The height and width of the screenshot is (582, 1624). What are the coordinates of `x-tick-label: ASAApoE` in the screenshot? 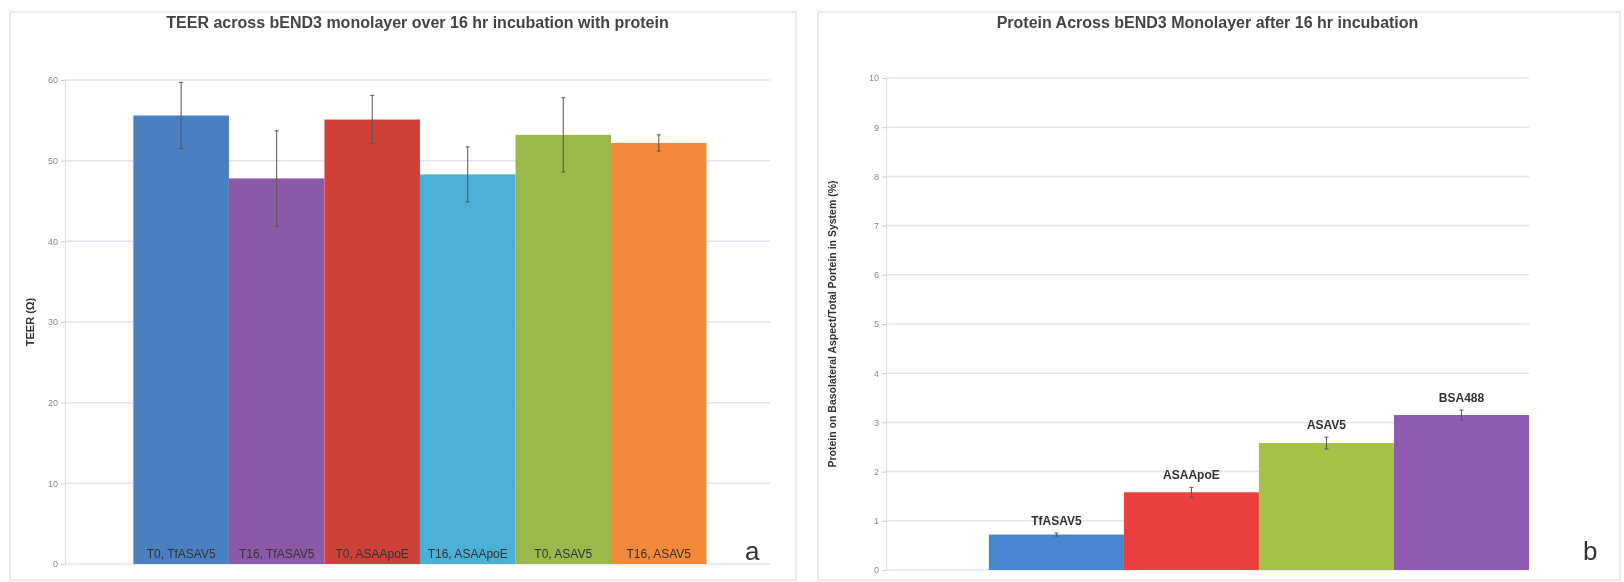 It's located at (1191, 475).